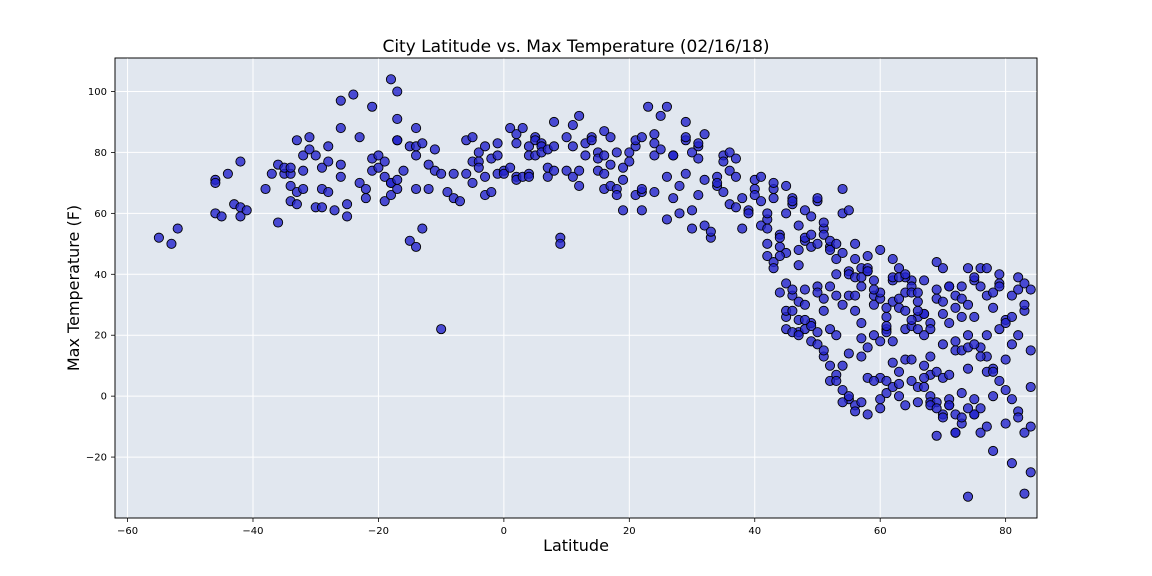 This screenshot has height=576, width=1152. What do you see at coordinates (100, 214) in the screenshot?
I see `y-tick-label: 60` at bounding box center [100, 214].